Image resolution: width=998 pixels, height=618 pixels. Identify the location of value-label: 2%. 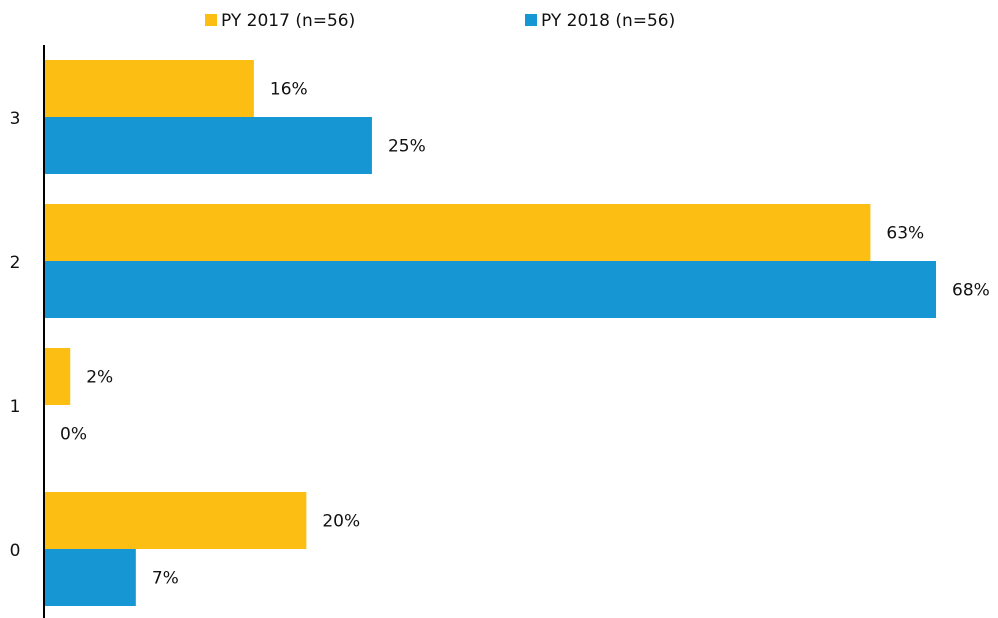
(99, 378).